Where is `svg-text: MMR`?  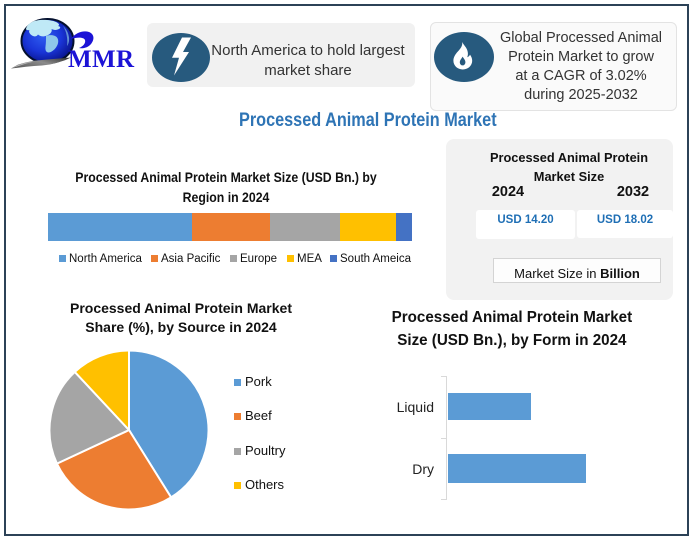
svg-text: MMR is located at coordinates (101, 59).